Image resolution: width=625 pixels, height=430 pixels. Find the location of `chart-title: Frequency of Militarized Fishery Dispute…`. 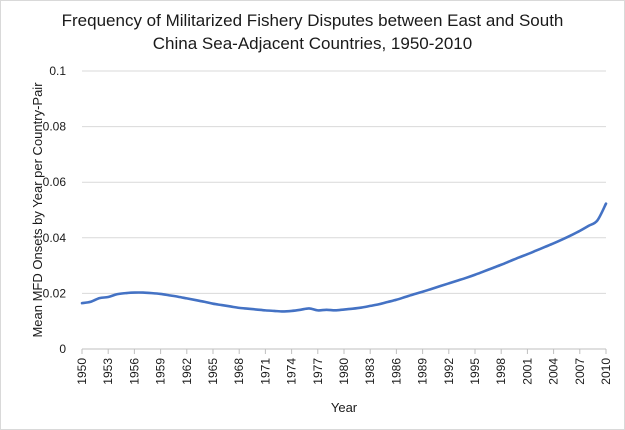

chart-title: Frequency of Militarized Fishery Dispute… is located at coordinates (312, 32).